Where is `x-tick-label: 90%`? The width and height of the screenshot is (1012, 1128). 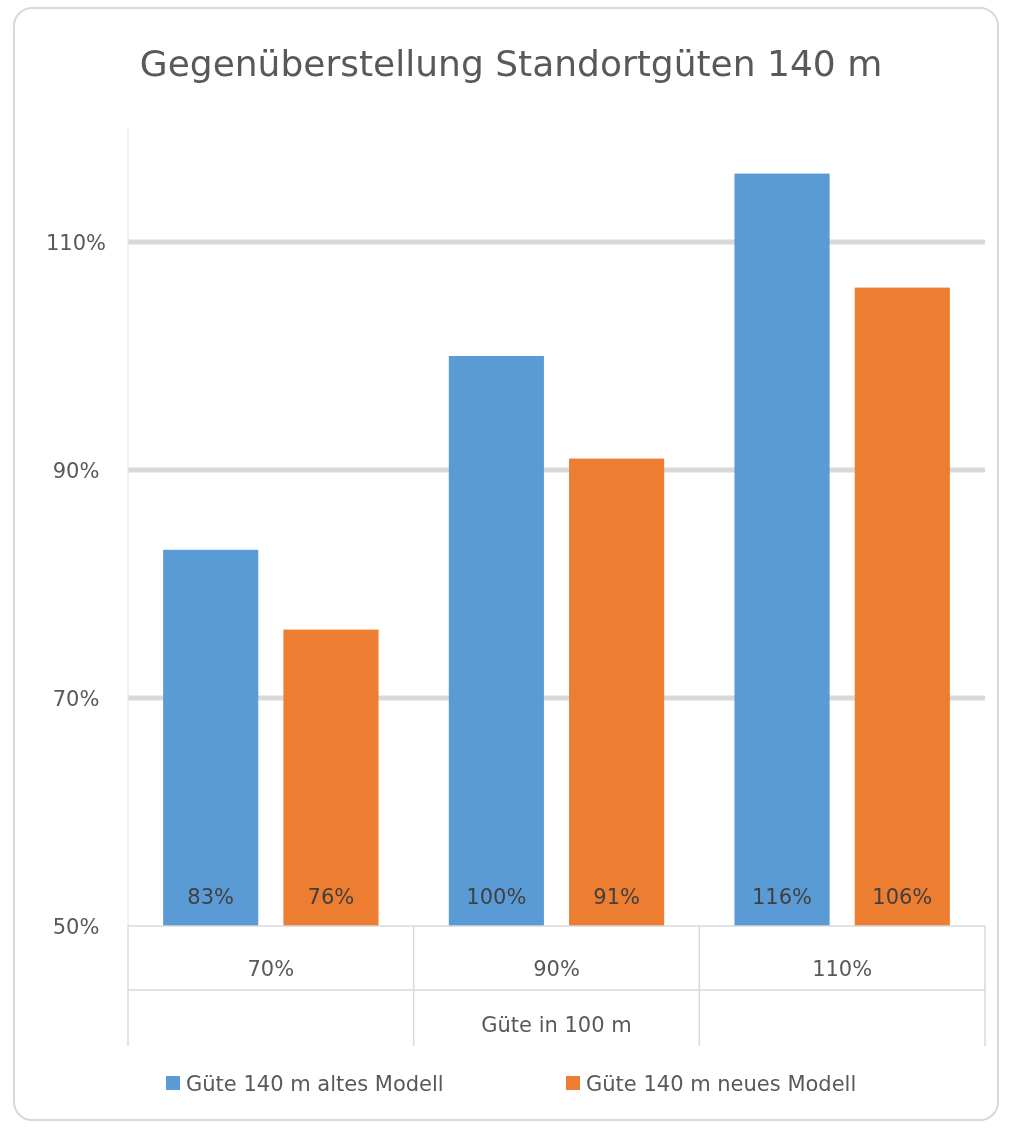
x-tick-label: 90% is located at coordinates (556, 969).